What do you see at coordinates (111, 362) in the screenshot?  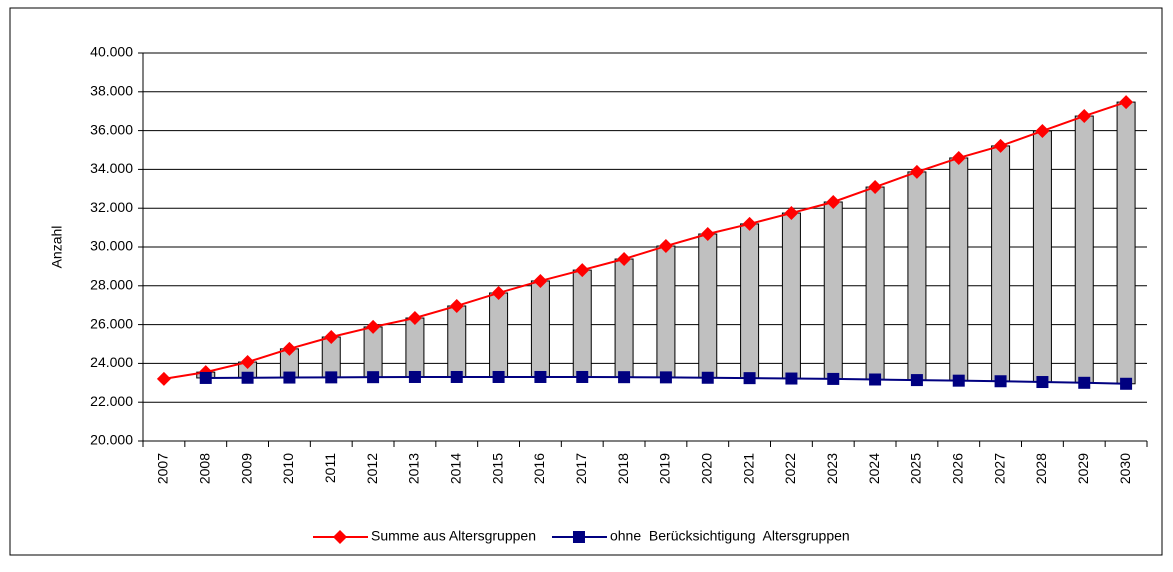 I see `y-tick-label: 24.000` at bounding box center [111, 362].